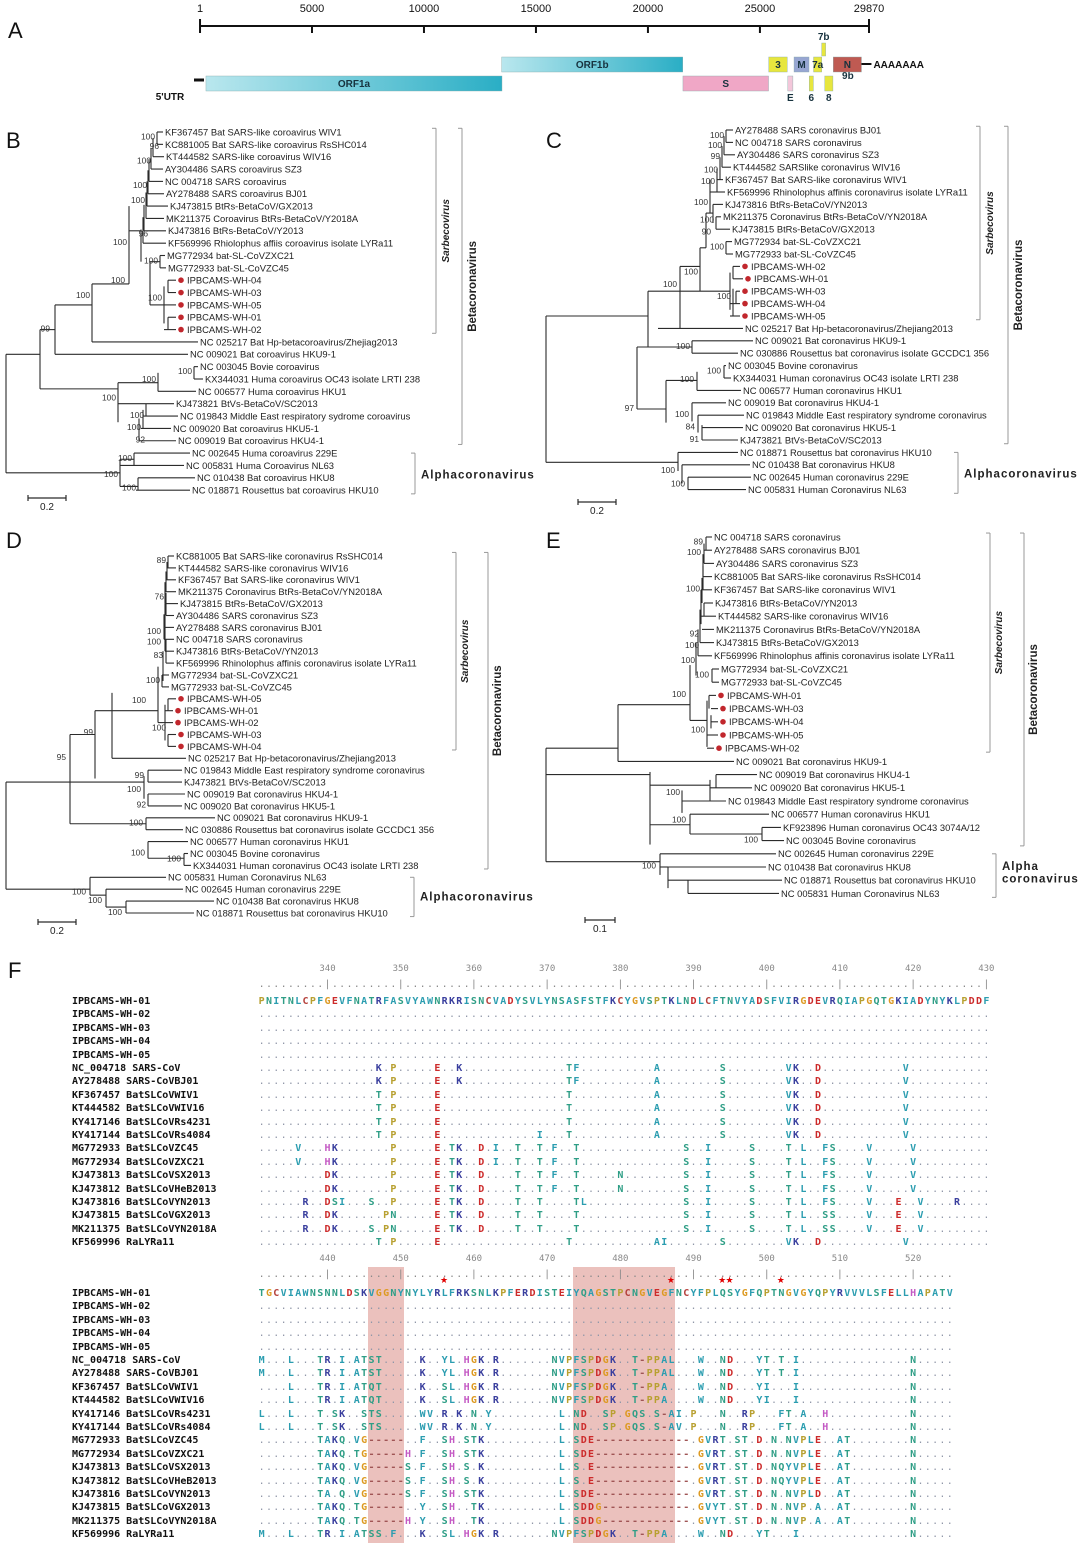 The image size is (1080, 1543). What do you see at coordinates (787, 642) in the screenshot?
I see `tree-leaf-label: KJ473815 BtRs-BetaCoV/GX2013` at bounding box center [787, 642].